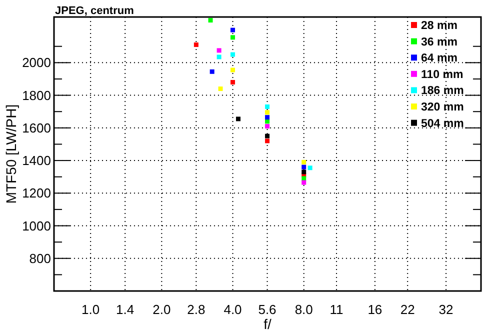 The width and height of the screenshot is (494, 331). I want to click on x-axis-title: f/, so click(268, 323).